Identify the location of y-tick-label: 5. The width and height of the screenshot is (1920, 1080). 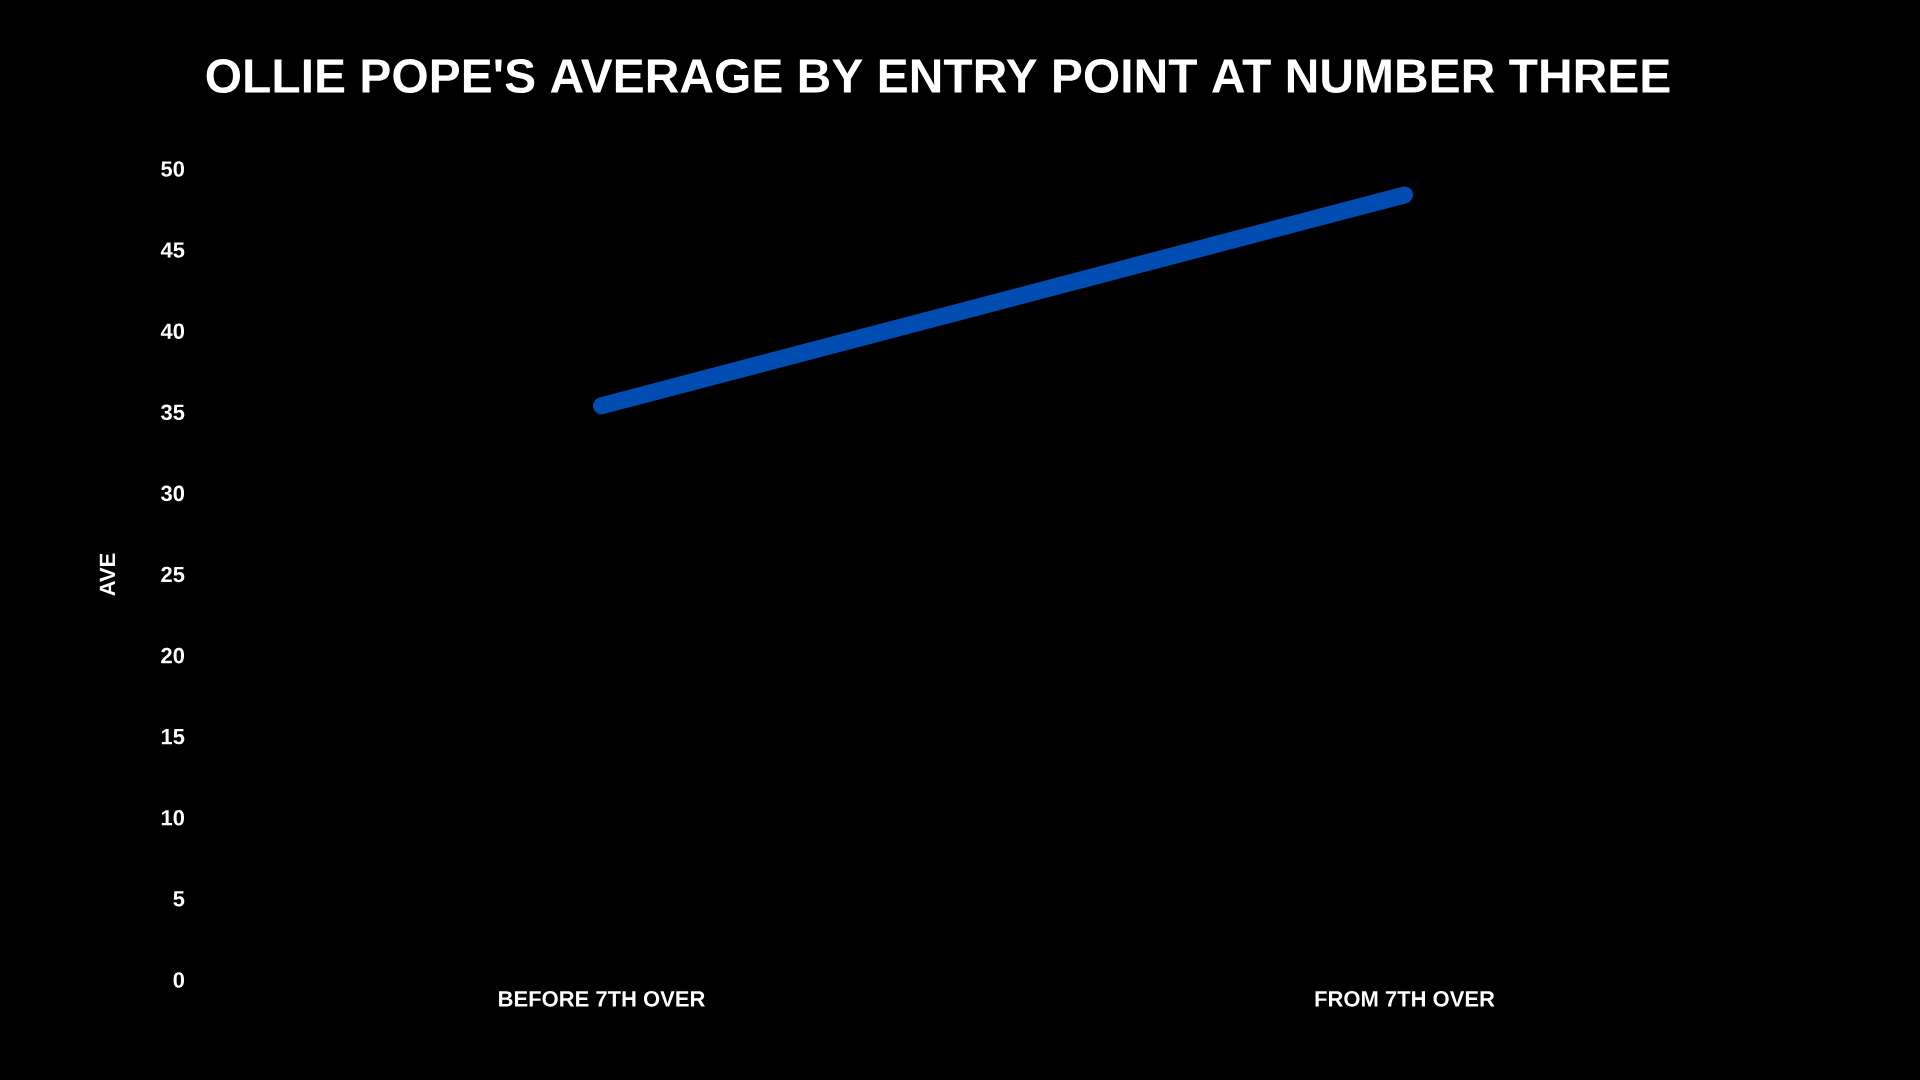
(179, 899).